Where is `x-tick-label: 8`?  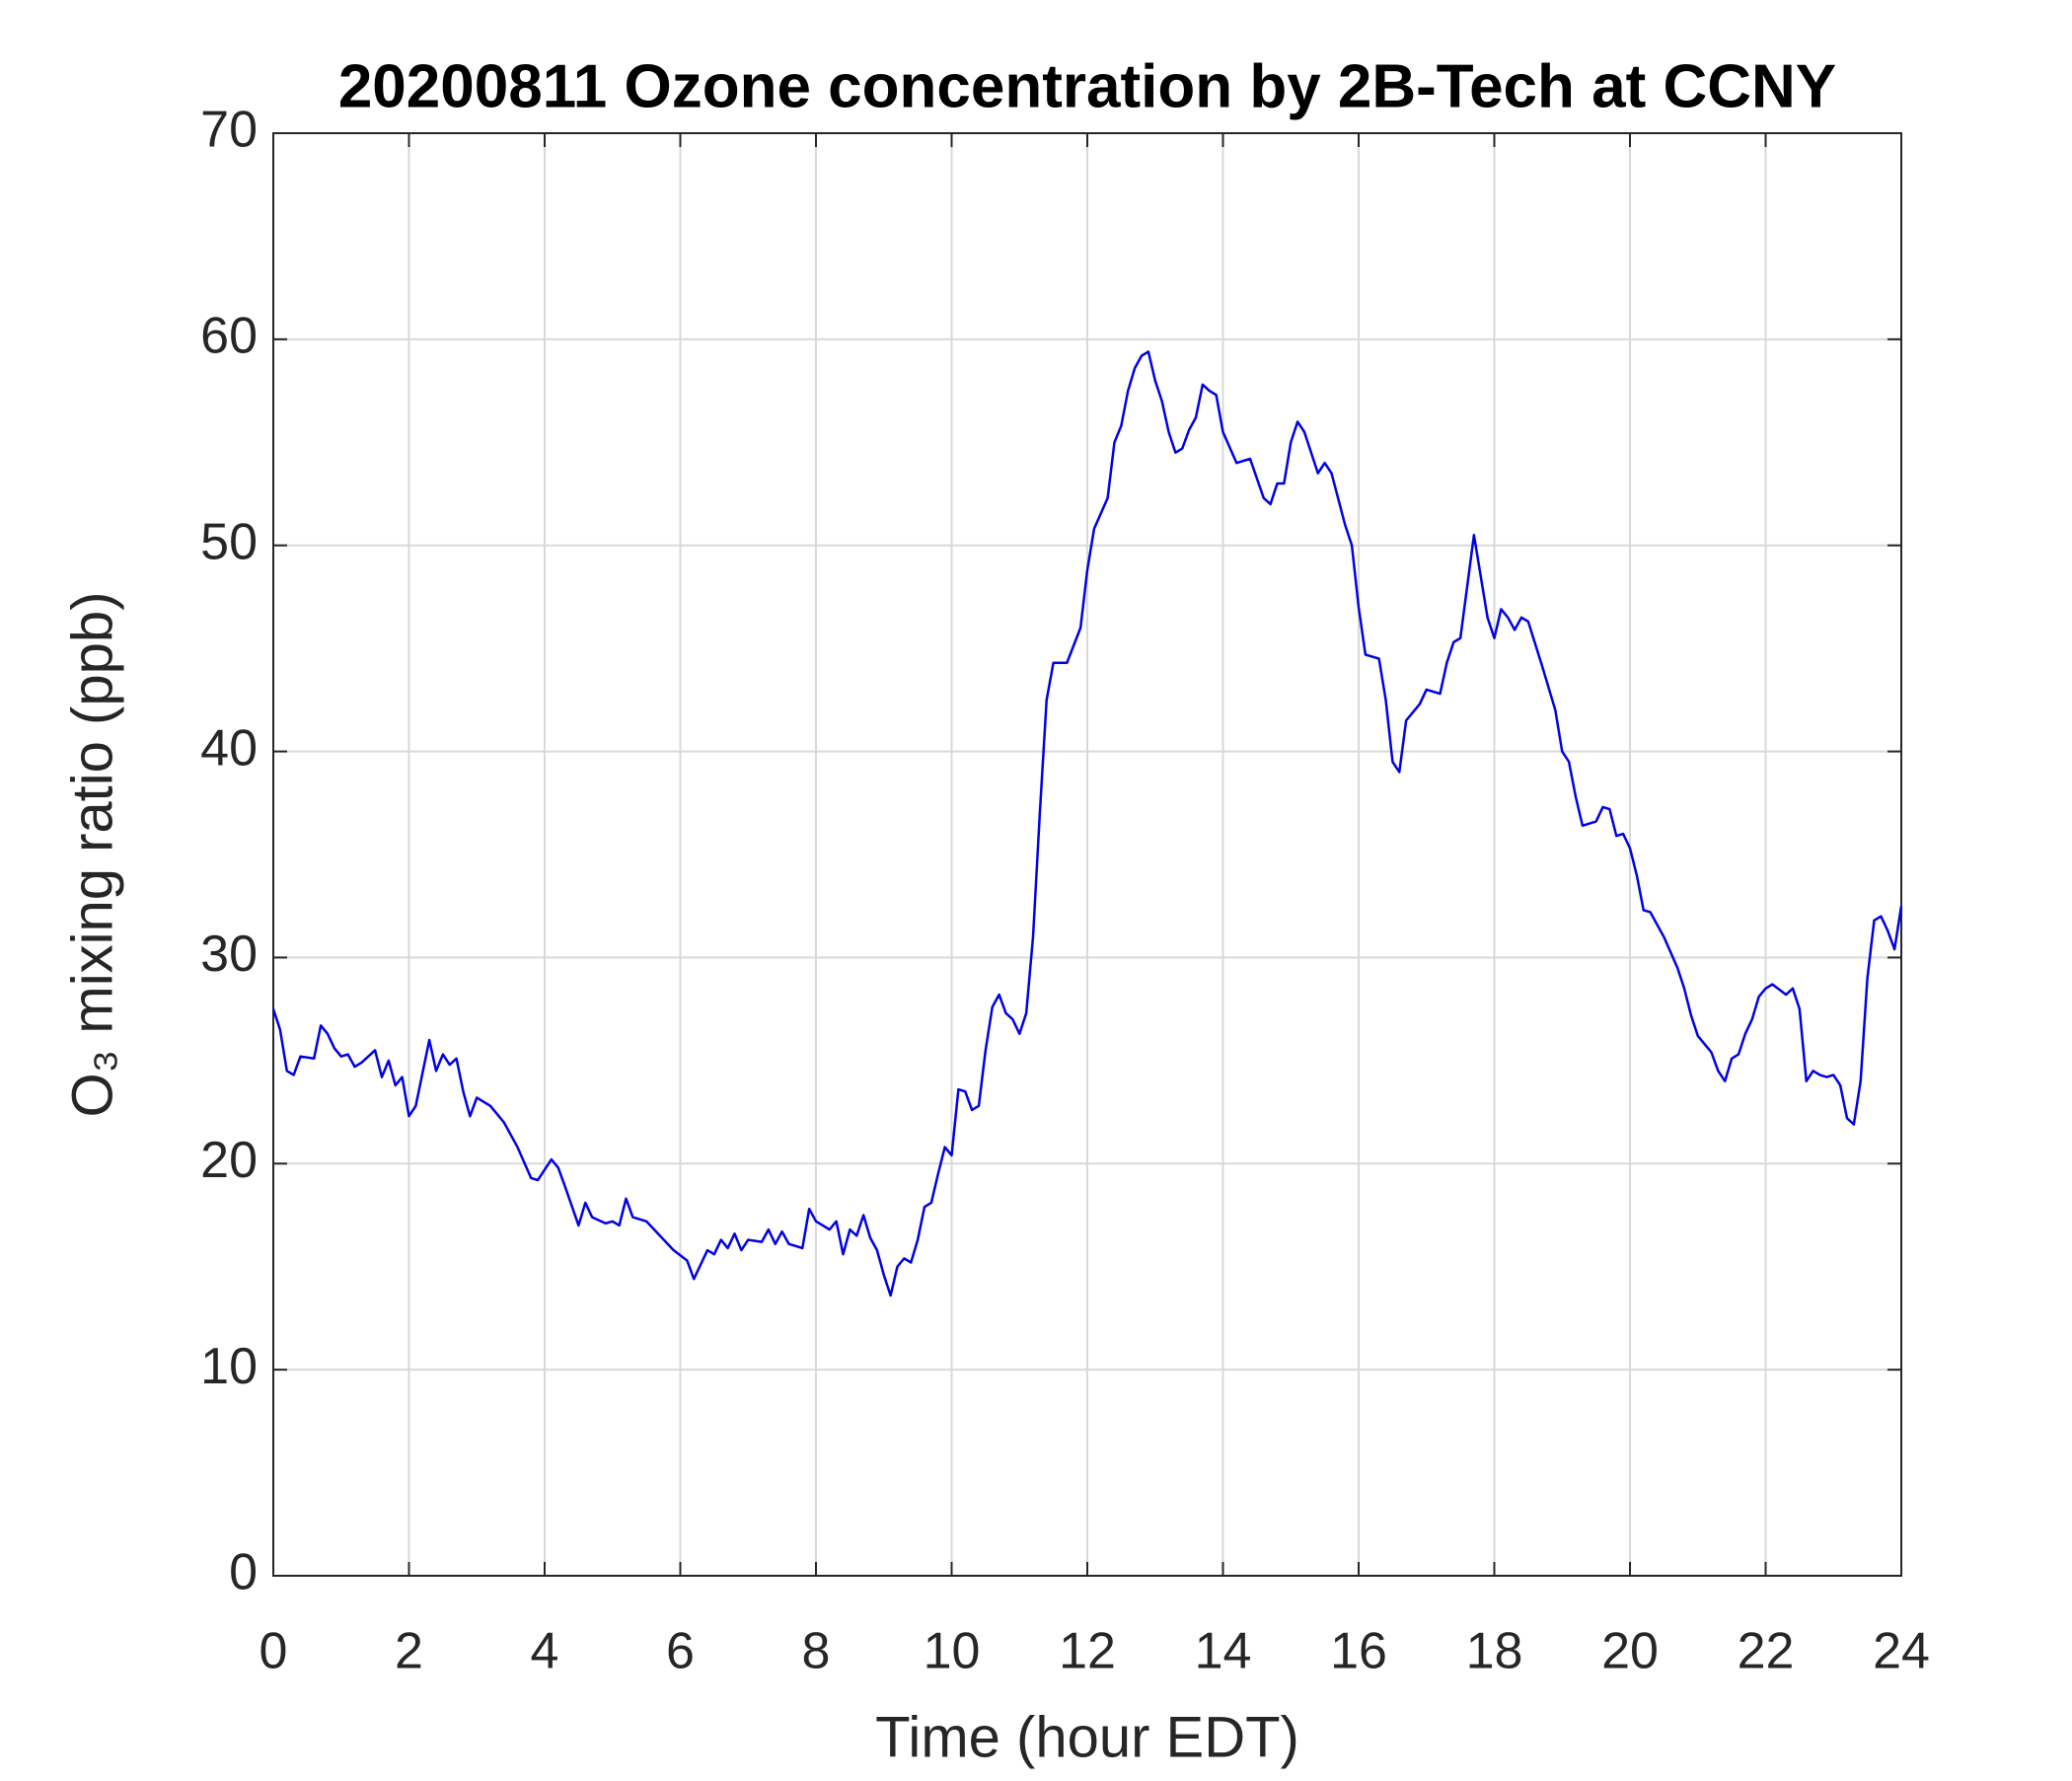
x-tick-label: 8 is located at coordinates (817, 1651).